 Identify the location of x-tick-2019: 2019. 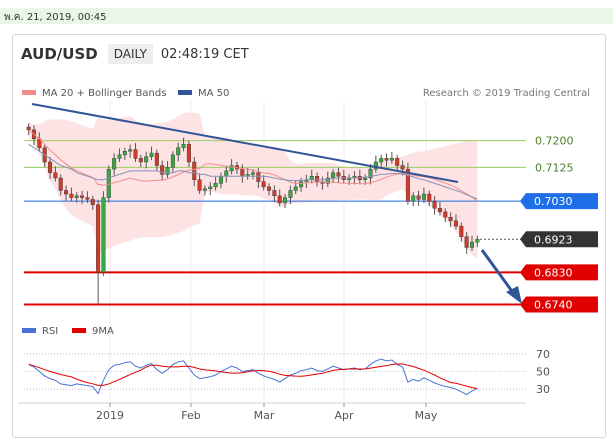
(110, 415).